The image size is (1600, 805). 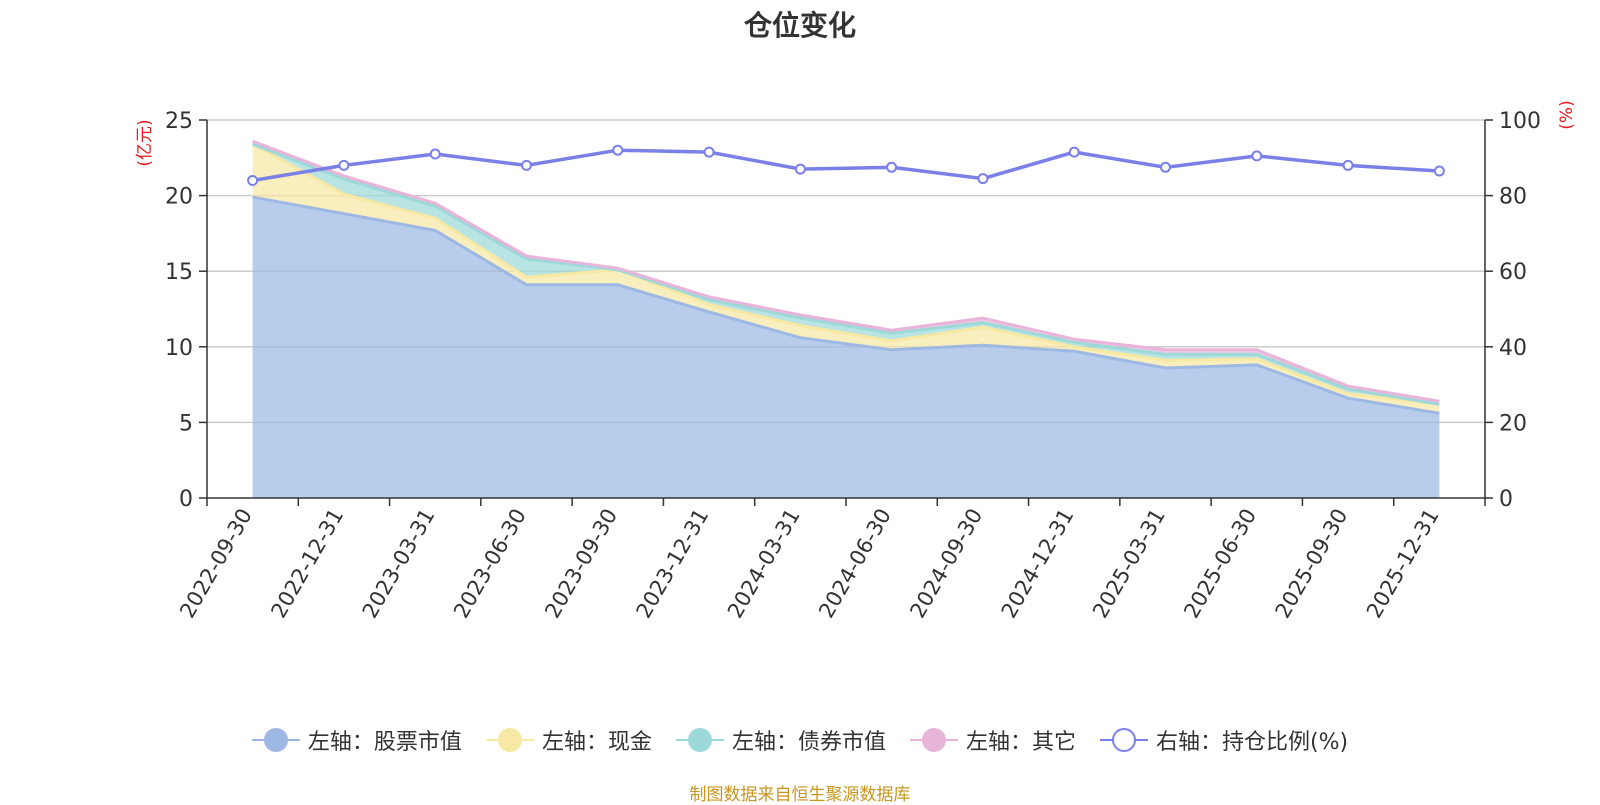 What do you see at coordinates (179, 197) in the screenshot?
I see `left-axis-tick-label: 20` at bounding box center [179, 197].